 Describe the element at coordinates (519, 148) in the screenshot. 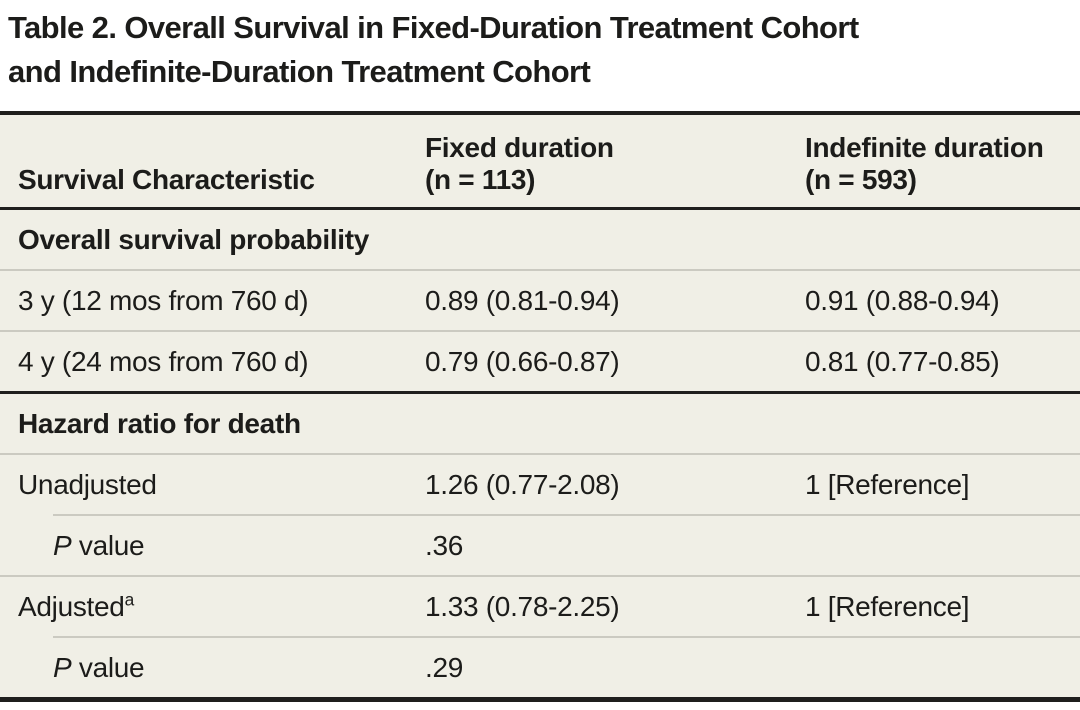

I see `column-header-label: Fixed duration` at that location.